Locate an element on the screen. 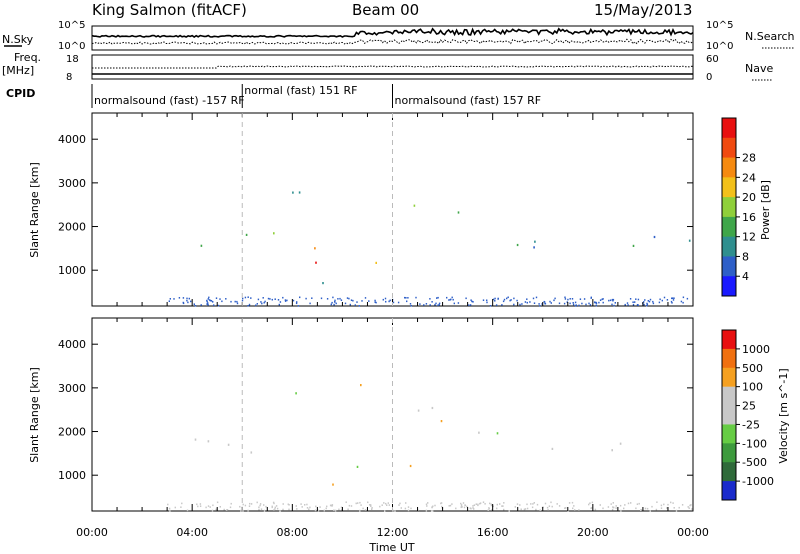 Image resolution: width=800 pixels, height=554 pixels. velocity-colorbar-label: Velocity [m s^-1] is located at coordinates (783, 415).